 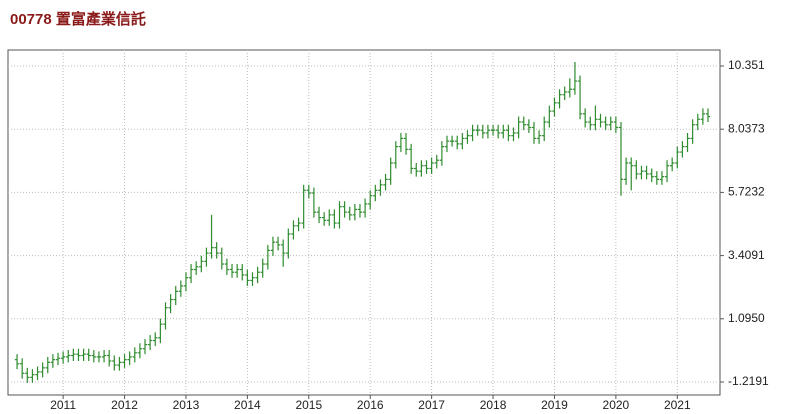 I want to click on x-tick-label: 2014, so click(x=247, y=405).